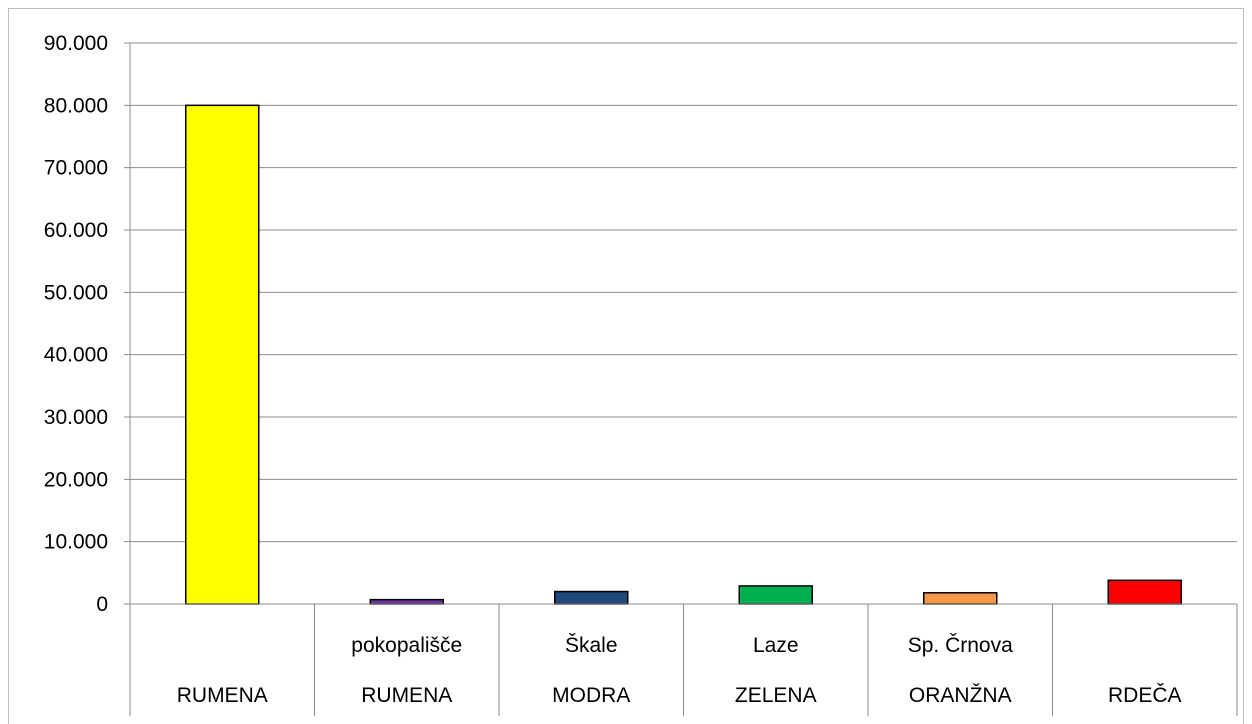 The width and height of the screenshot is (1252, 724). Describe the element at coordinates (76, 542) in the screenshot. I see `y-tick-label: 10.000` at that location.